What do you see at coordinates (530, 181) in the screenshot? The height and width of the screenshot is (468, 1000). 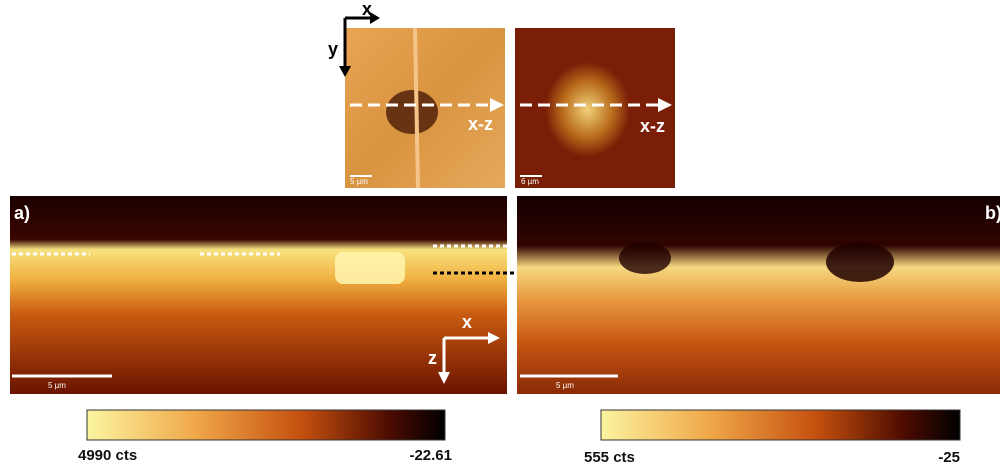 I see `scale-label: 6 µm` at bounding box center [530, 181].